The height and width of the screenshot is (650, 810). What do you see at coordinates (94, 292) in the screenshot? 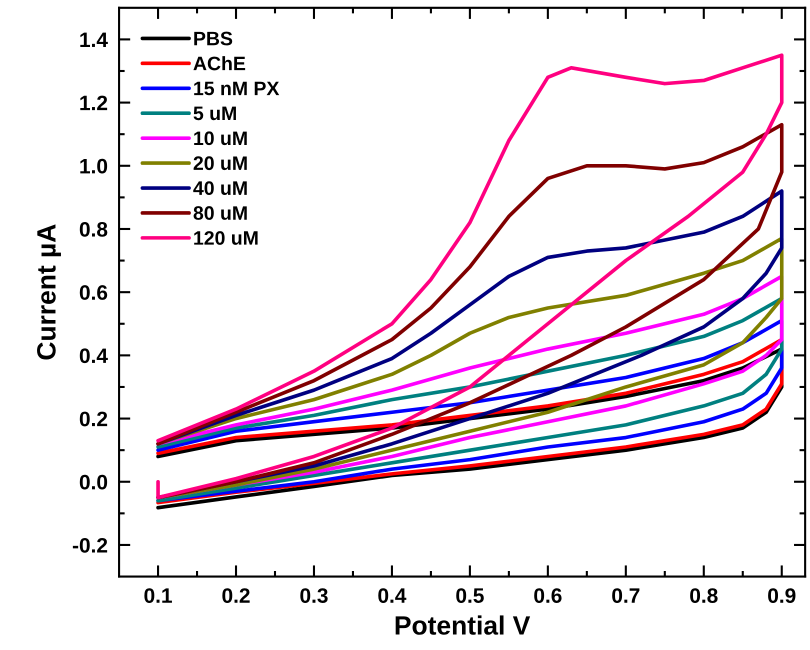
I see `y-tick-label: 0.6` at bounding box center [94, 292].